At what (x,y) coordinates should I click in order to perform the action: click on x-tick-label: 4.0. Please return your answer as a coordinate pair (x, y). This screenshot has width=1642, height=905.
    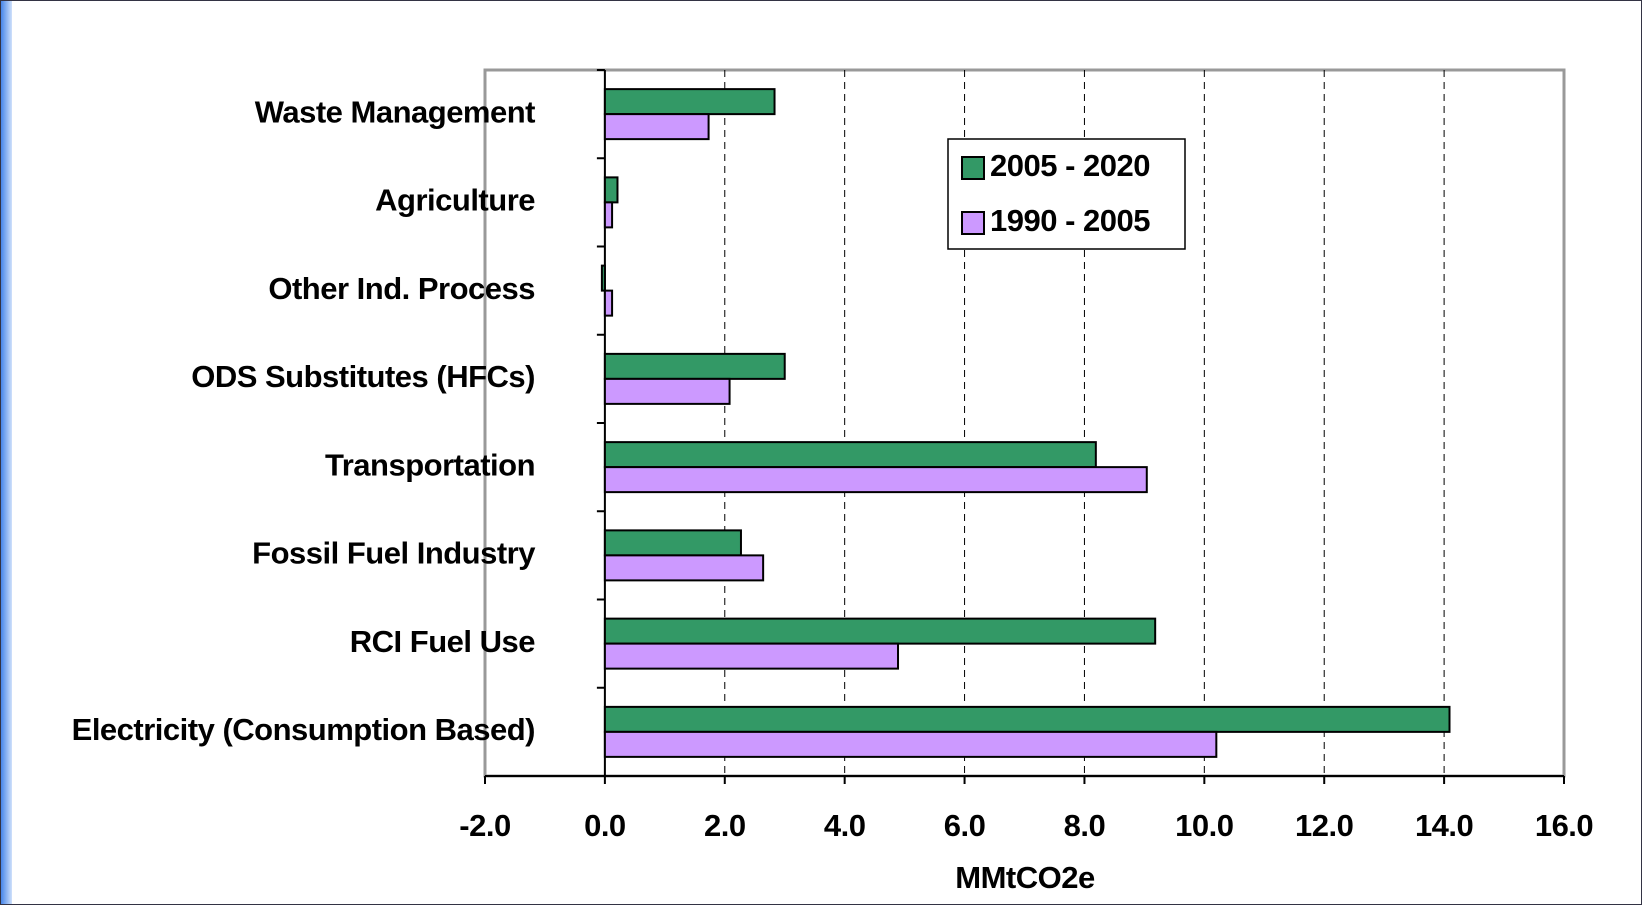
    Looking at the image, I should click on (845, 825).